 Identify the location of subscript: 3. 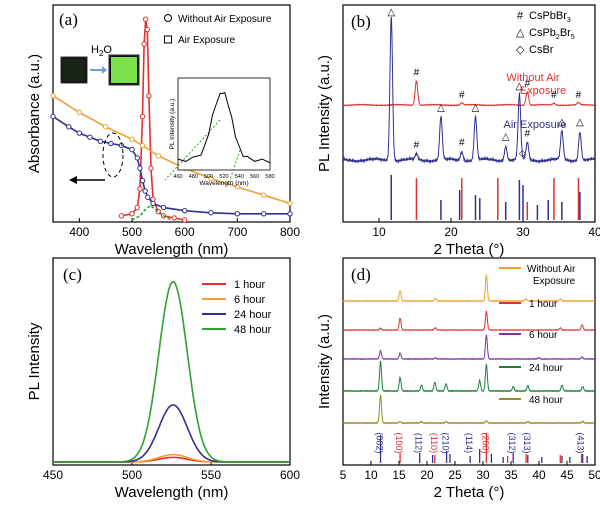
(569, 20).